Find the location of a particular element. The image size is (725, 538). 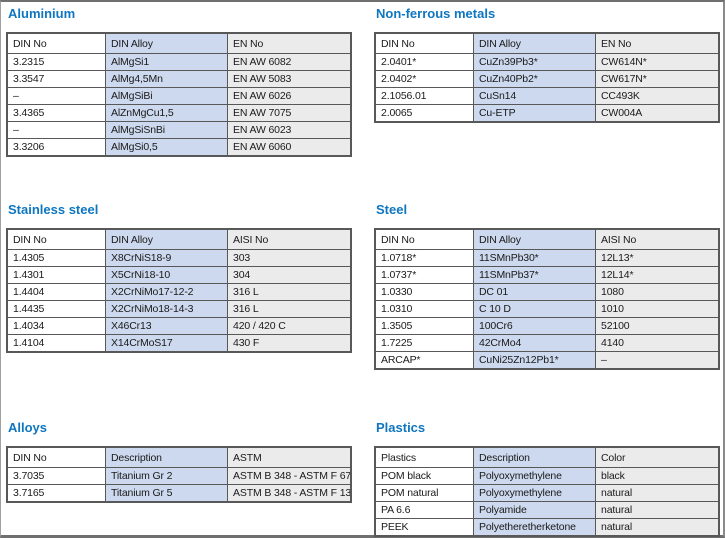

column-header: Color is located at coordinates (657, 457).